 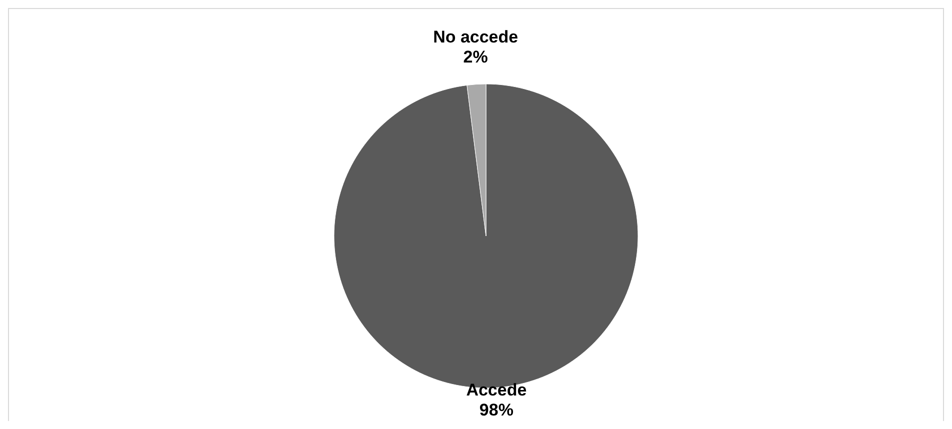 What do you see at coordinates (496, 410) in the screenshot?
I see `data-label: 98%` at bounding box center [496, 410].